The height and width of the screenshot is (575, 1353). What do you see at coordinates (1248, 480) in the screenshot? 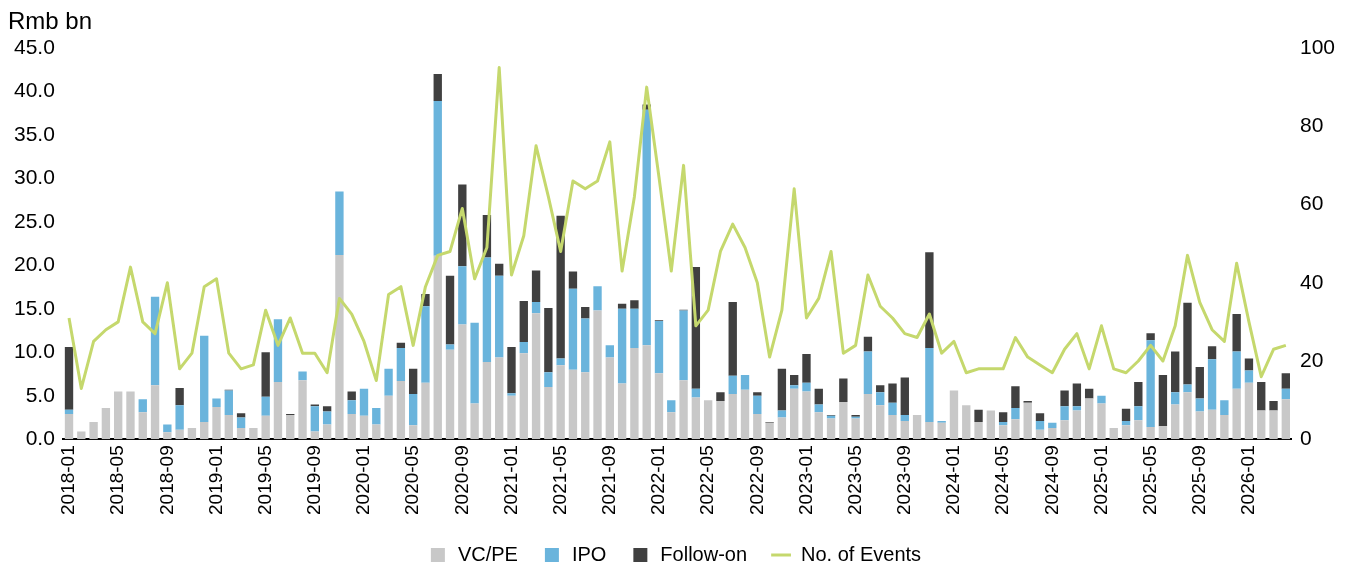
I see `x-tick-label: 2026-01` at bounding box center [1248, 480].